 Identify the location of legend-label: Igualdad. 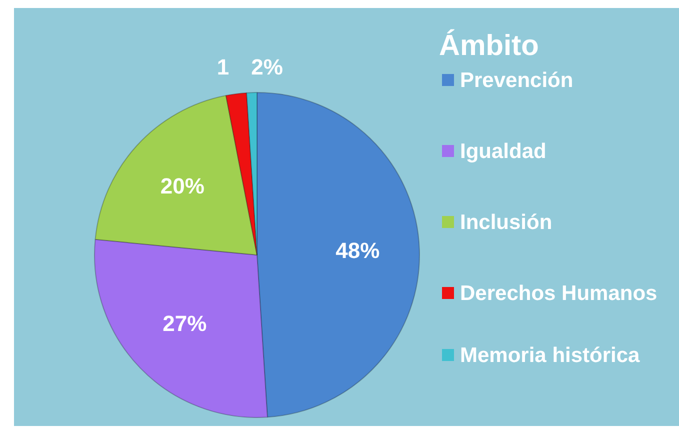
(504, 152).